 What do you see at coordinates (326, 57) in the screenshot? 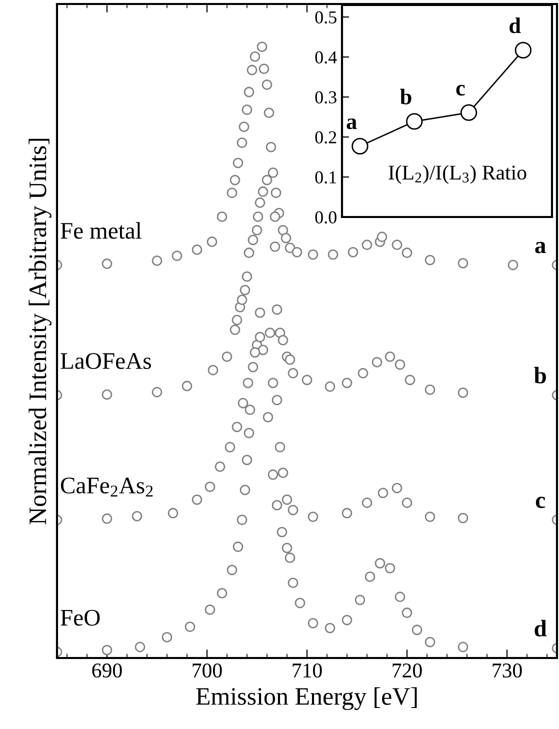
I see `y-tick-label: 0.4` at bounding box center [326, 57].